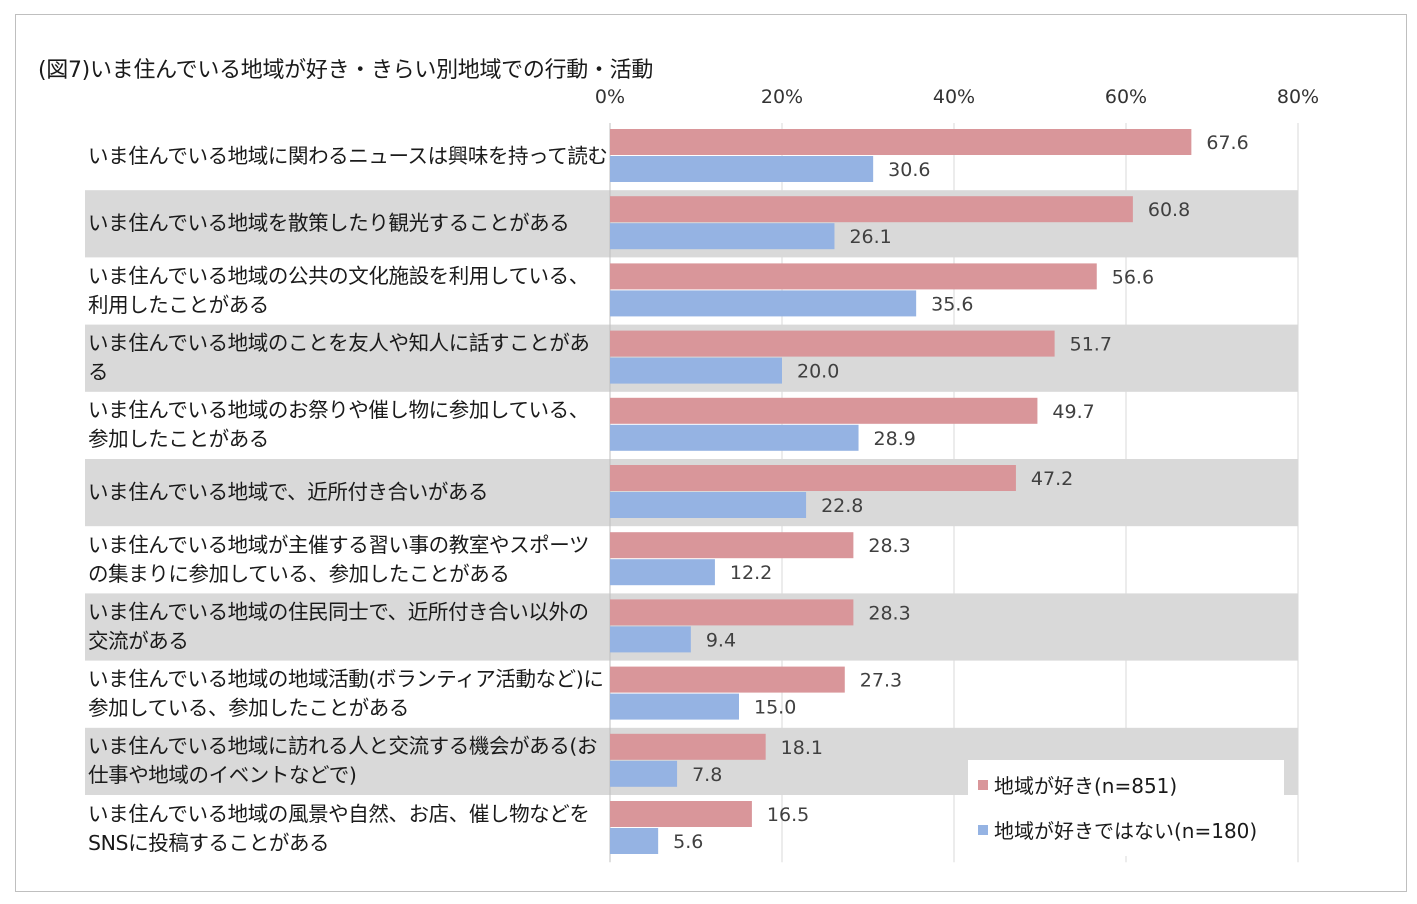  What do you see at coordinates (818, 372) in the screenshot?
I see `value-label-dislike: 20.0` at bounding box center [818, 372].